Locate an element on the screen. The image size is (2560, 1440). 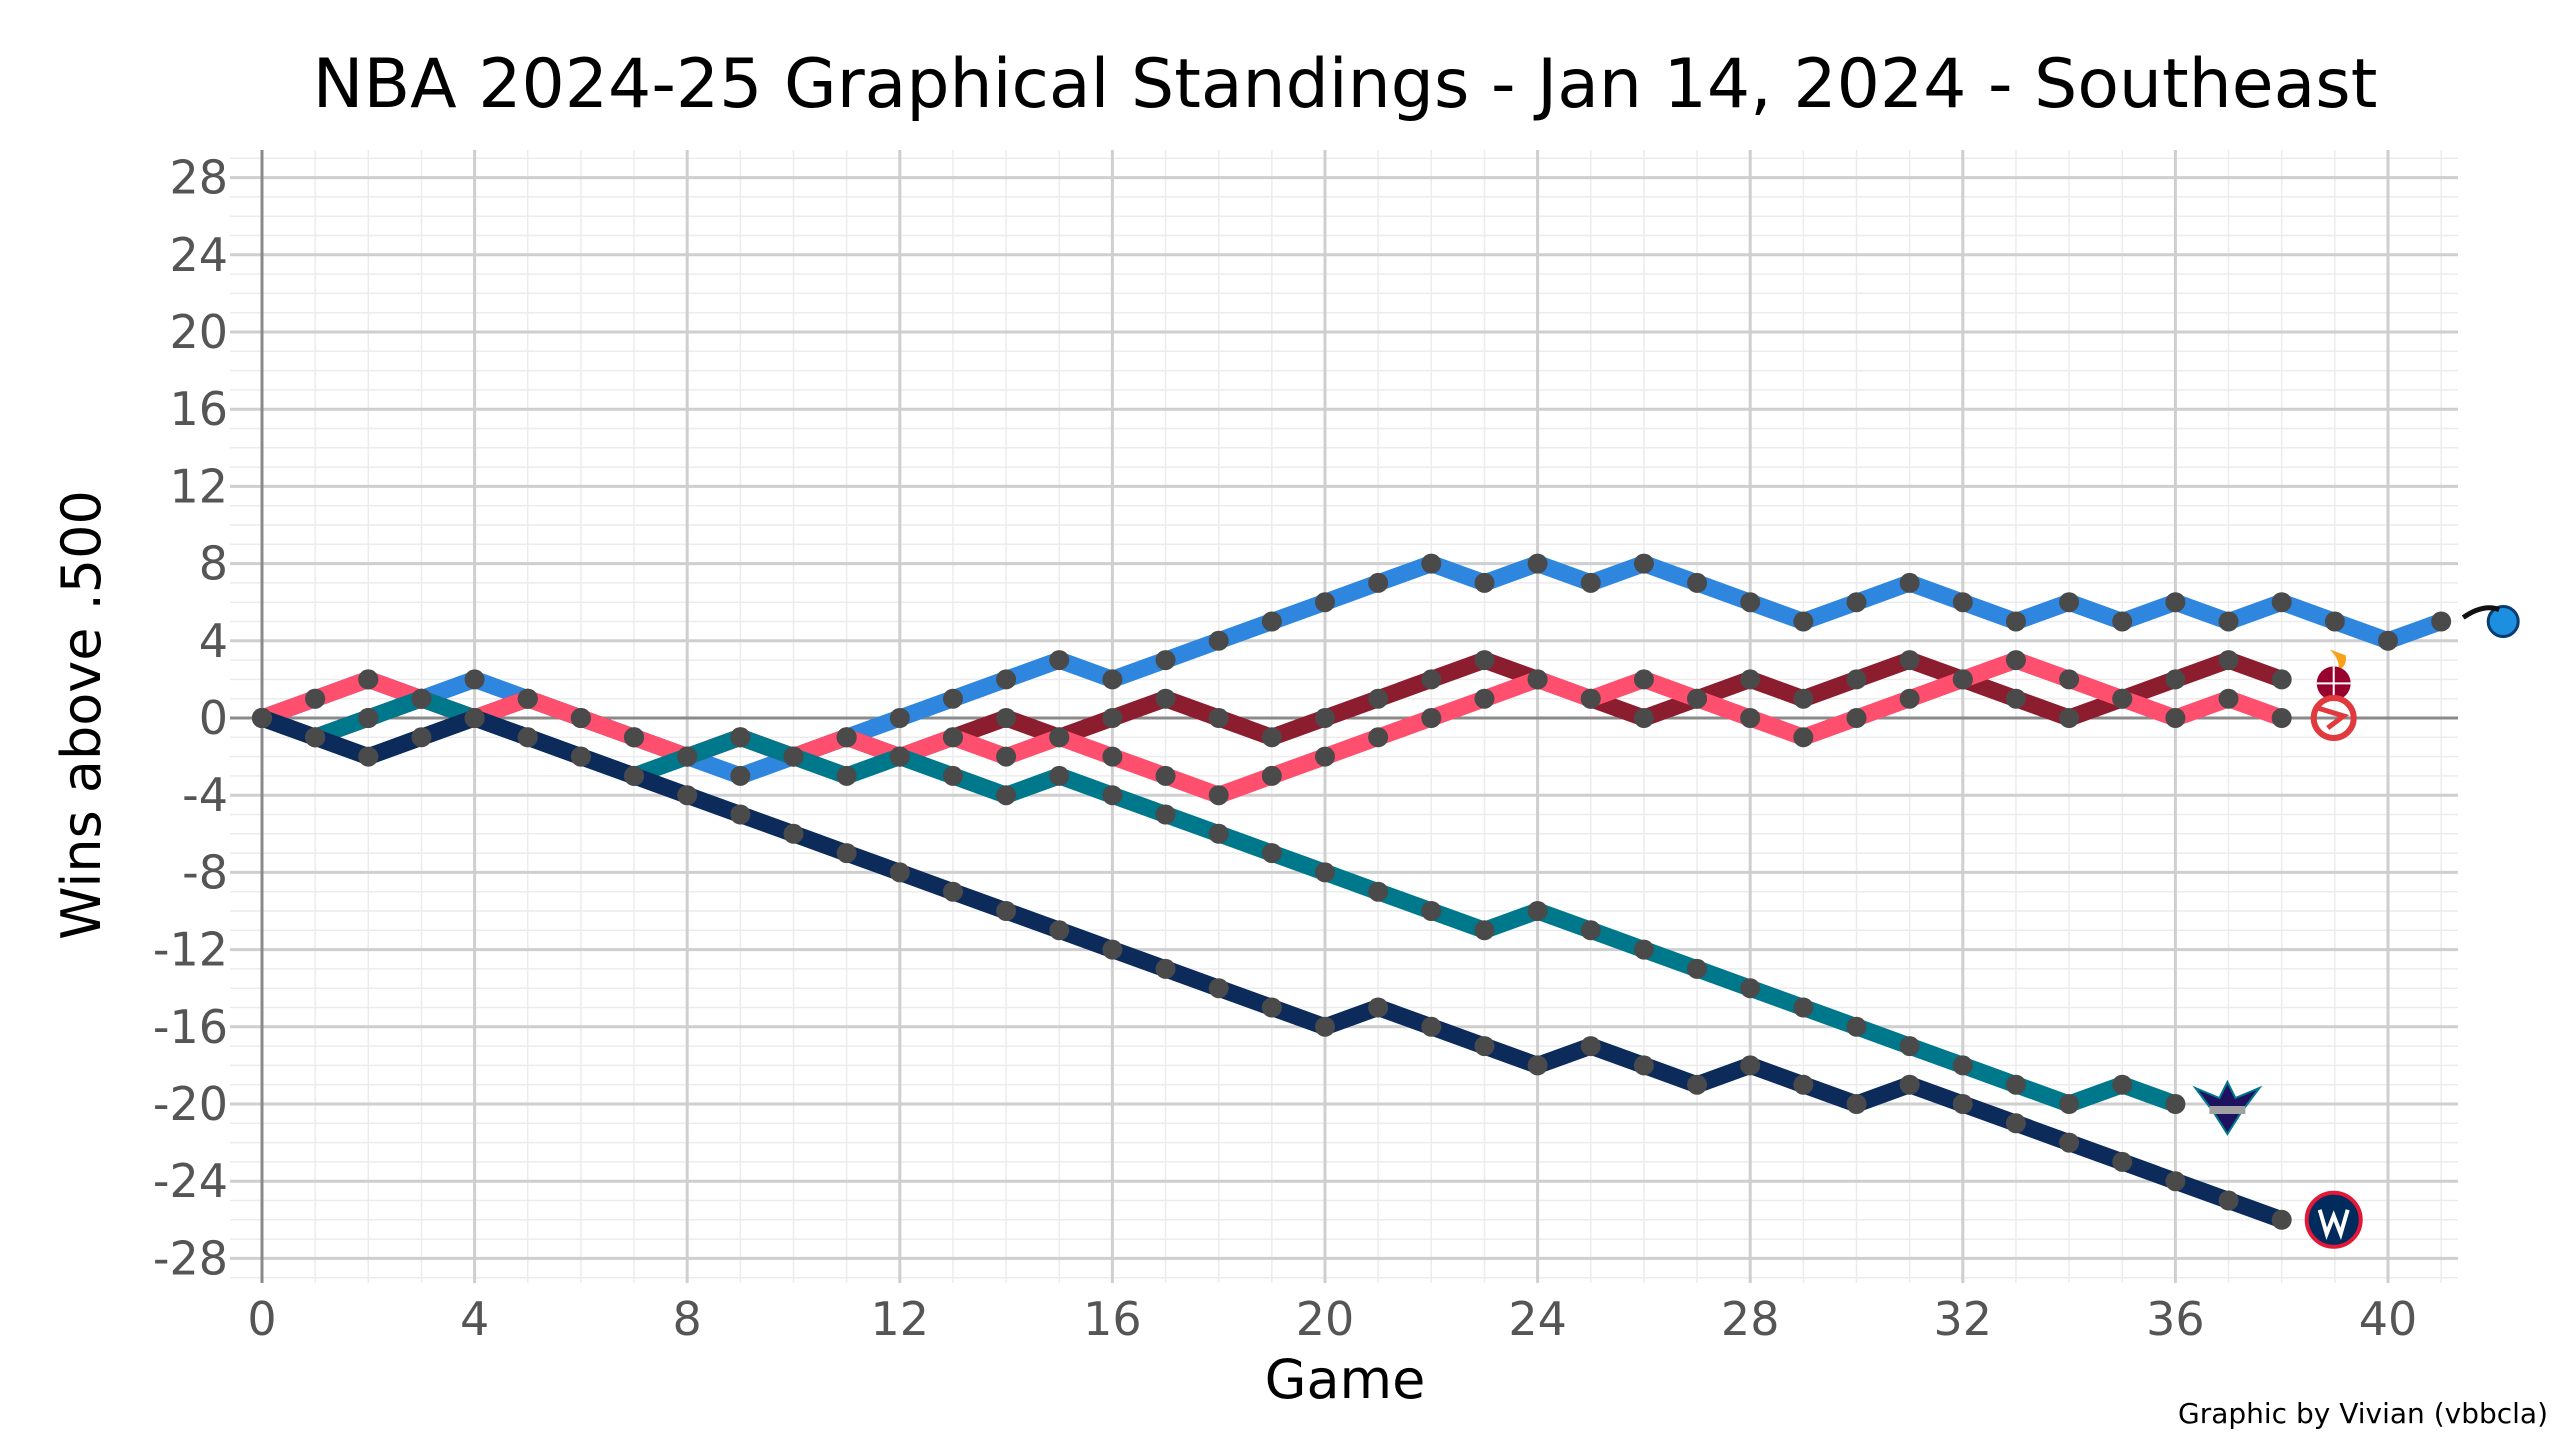
hawks-logo-icon is located at coordinates (2333, 718).